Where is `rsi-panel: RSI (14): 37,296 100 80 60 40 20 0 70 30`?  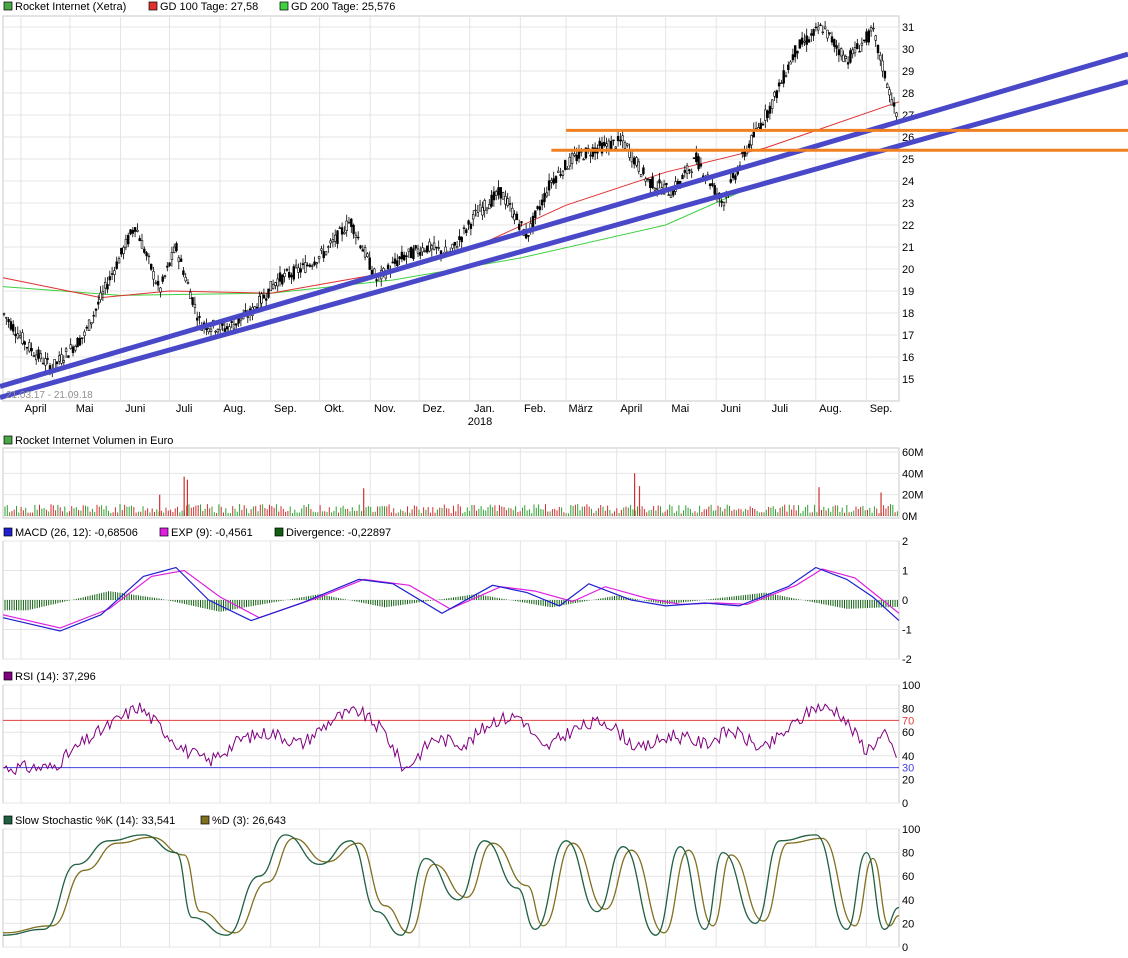 rsi-panel: RSI (14): 37,296 100 80 60 40 20 0 70 30 is located at coordinates (461, 740).